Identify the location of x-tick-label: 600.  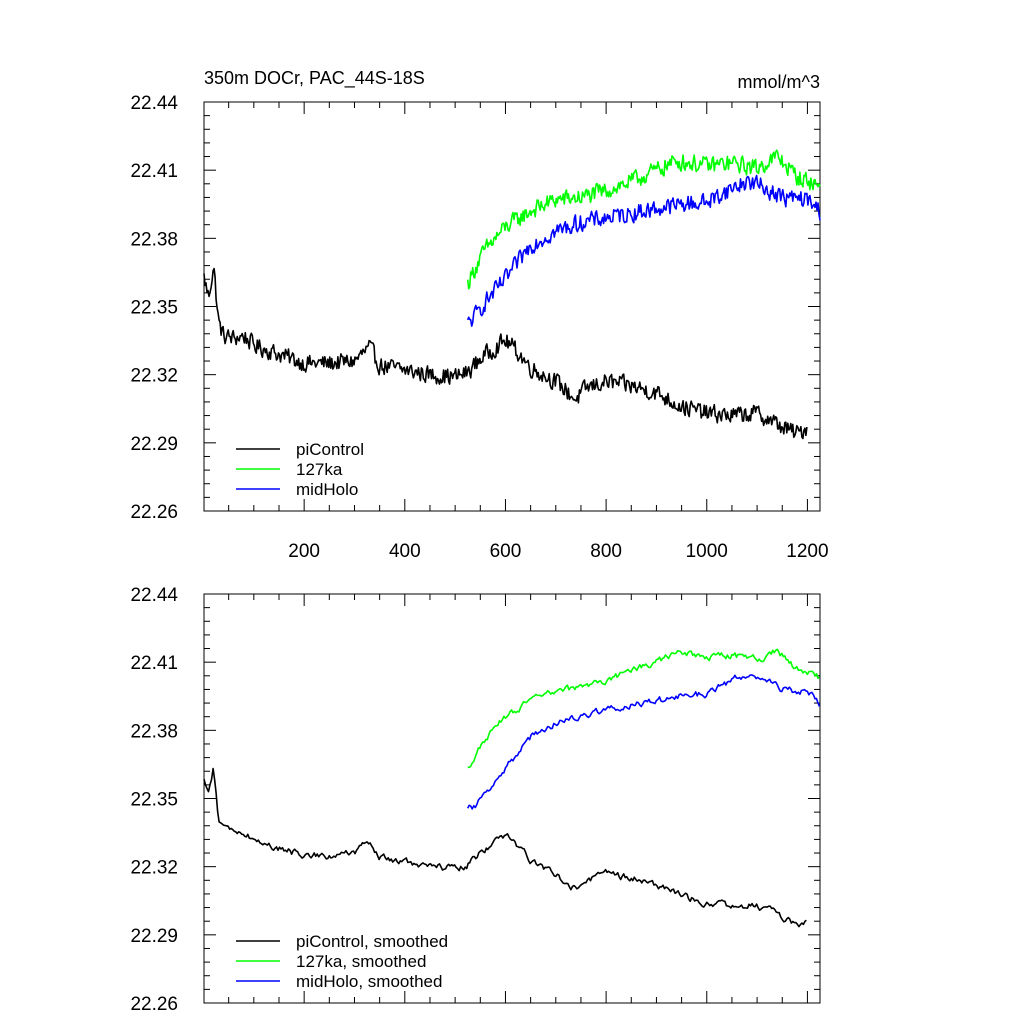
(506, 551).